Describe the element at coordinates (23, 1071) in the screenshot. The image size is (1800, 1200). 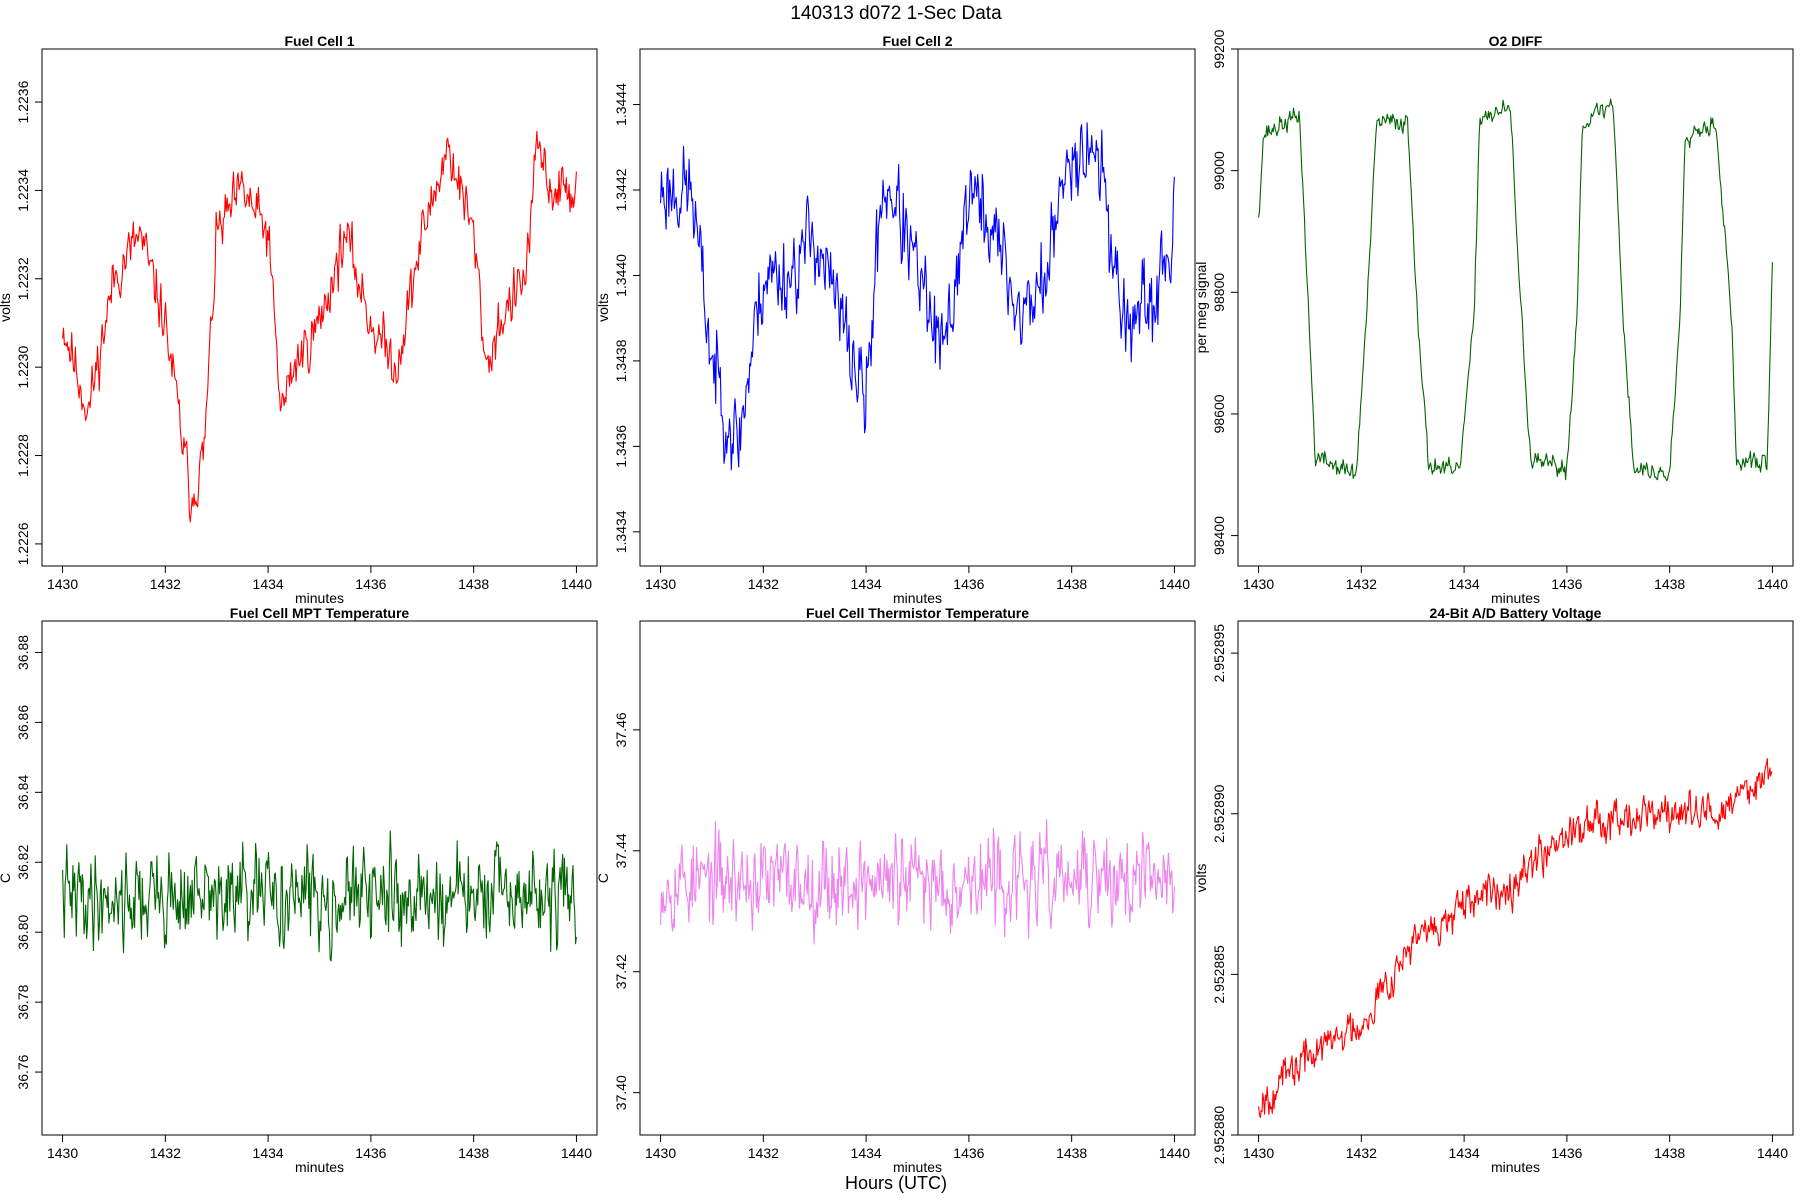
I see `y-tick-label: 36.76` at that location.